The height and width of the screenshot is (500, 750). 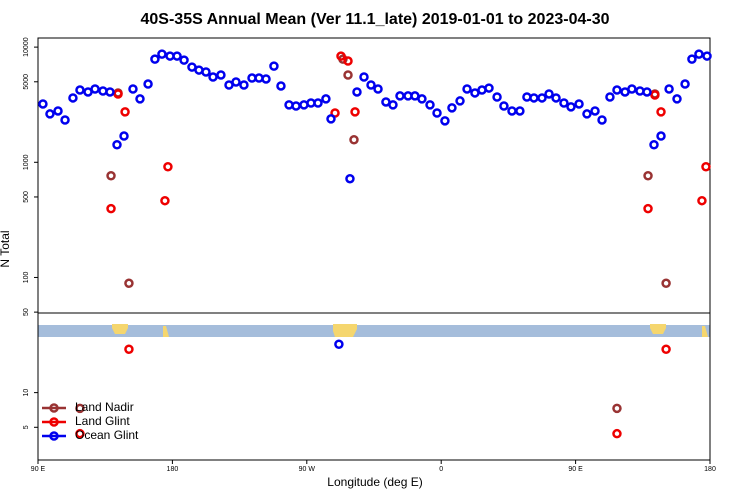 What do you see at coordinates (104, 407) in the screenshot?
I see `legend-label: Land Nadir` at bounding box center [104, 407].